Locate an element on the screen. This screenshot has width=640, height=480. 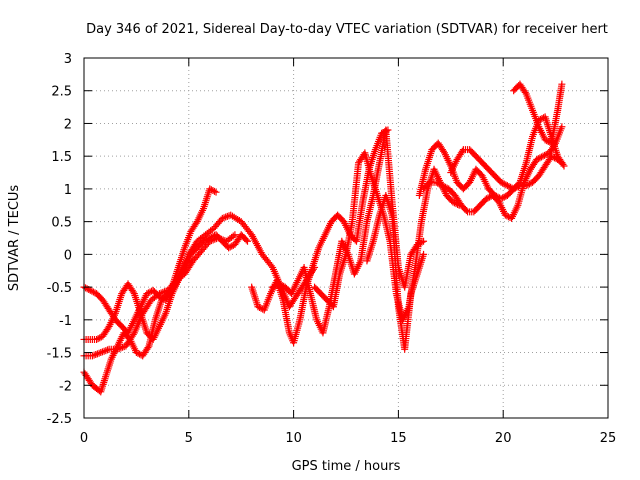
x-tick-label: 10 is located at coordinates (293, 438).